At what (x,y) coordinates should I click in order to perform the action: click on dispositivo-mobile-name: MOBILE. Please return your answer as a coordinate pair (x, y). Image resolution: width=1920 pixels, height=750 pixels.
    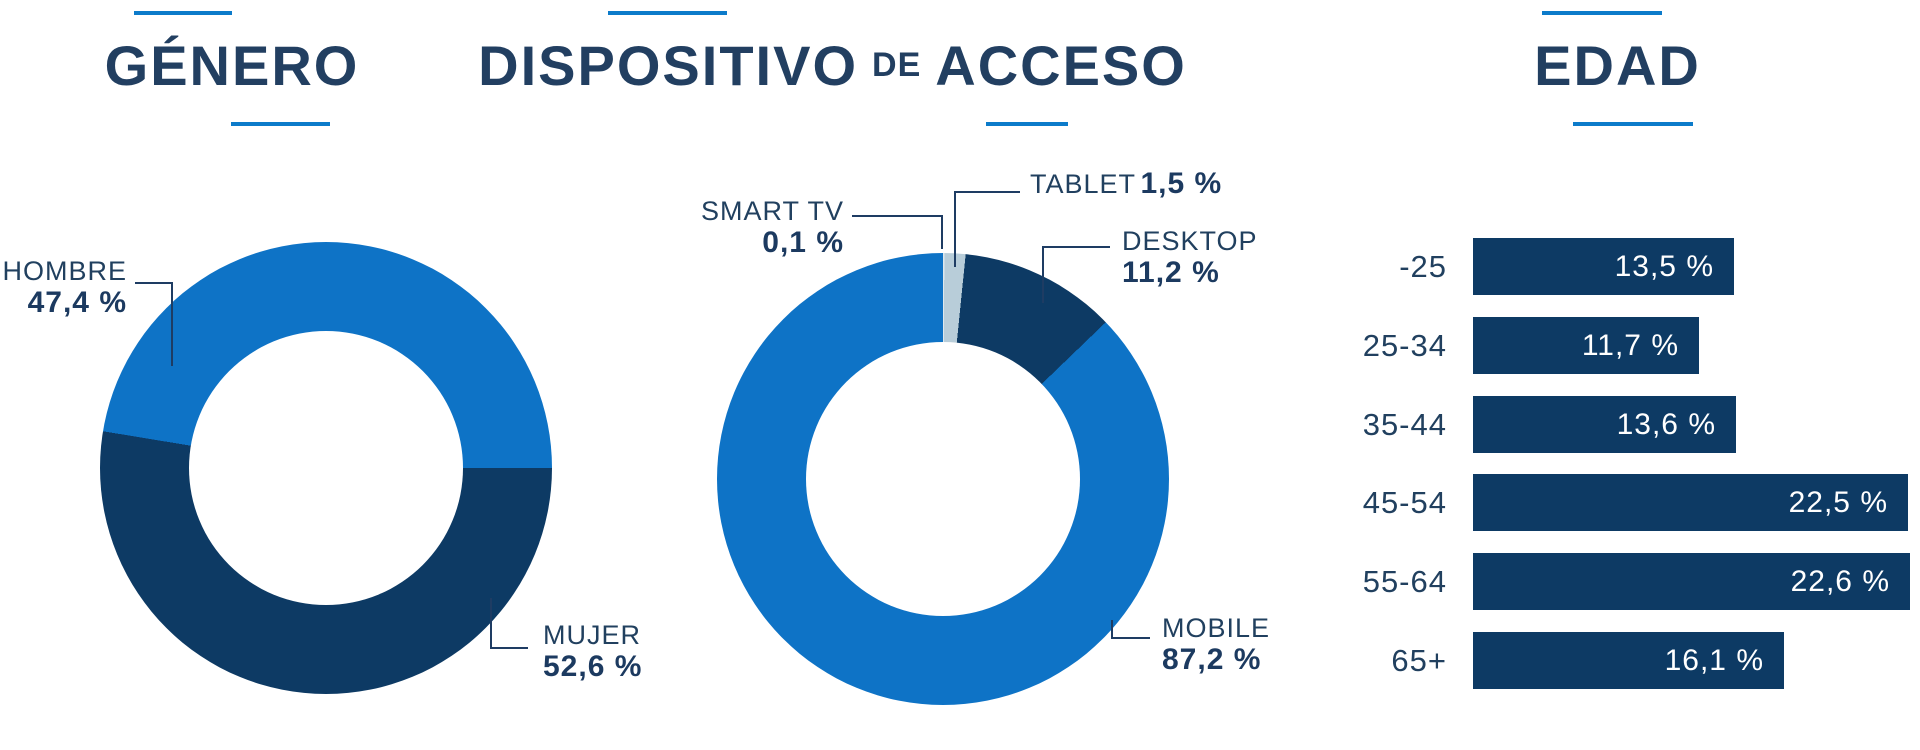
    Looking at the image, I should click on (1216, 628).